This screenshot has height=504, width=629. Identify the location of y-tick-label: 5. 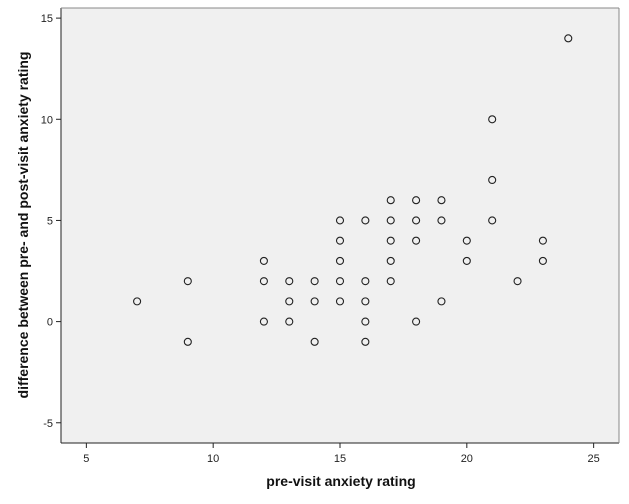
(50, 221).